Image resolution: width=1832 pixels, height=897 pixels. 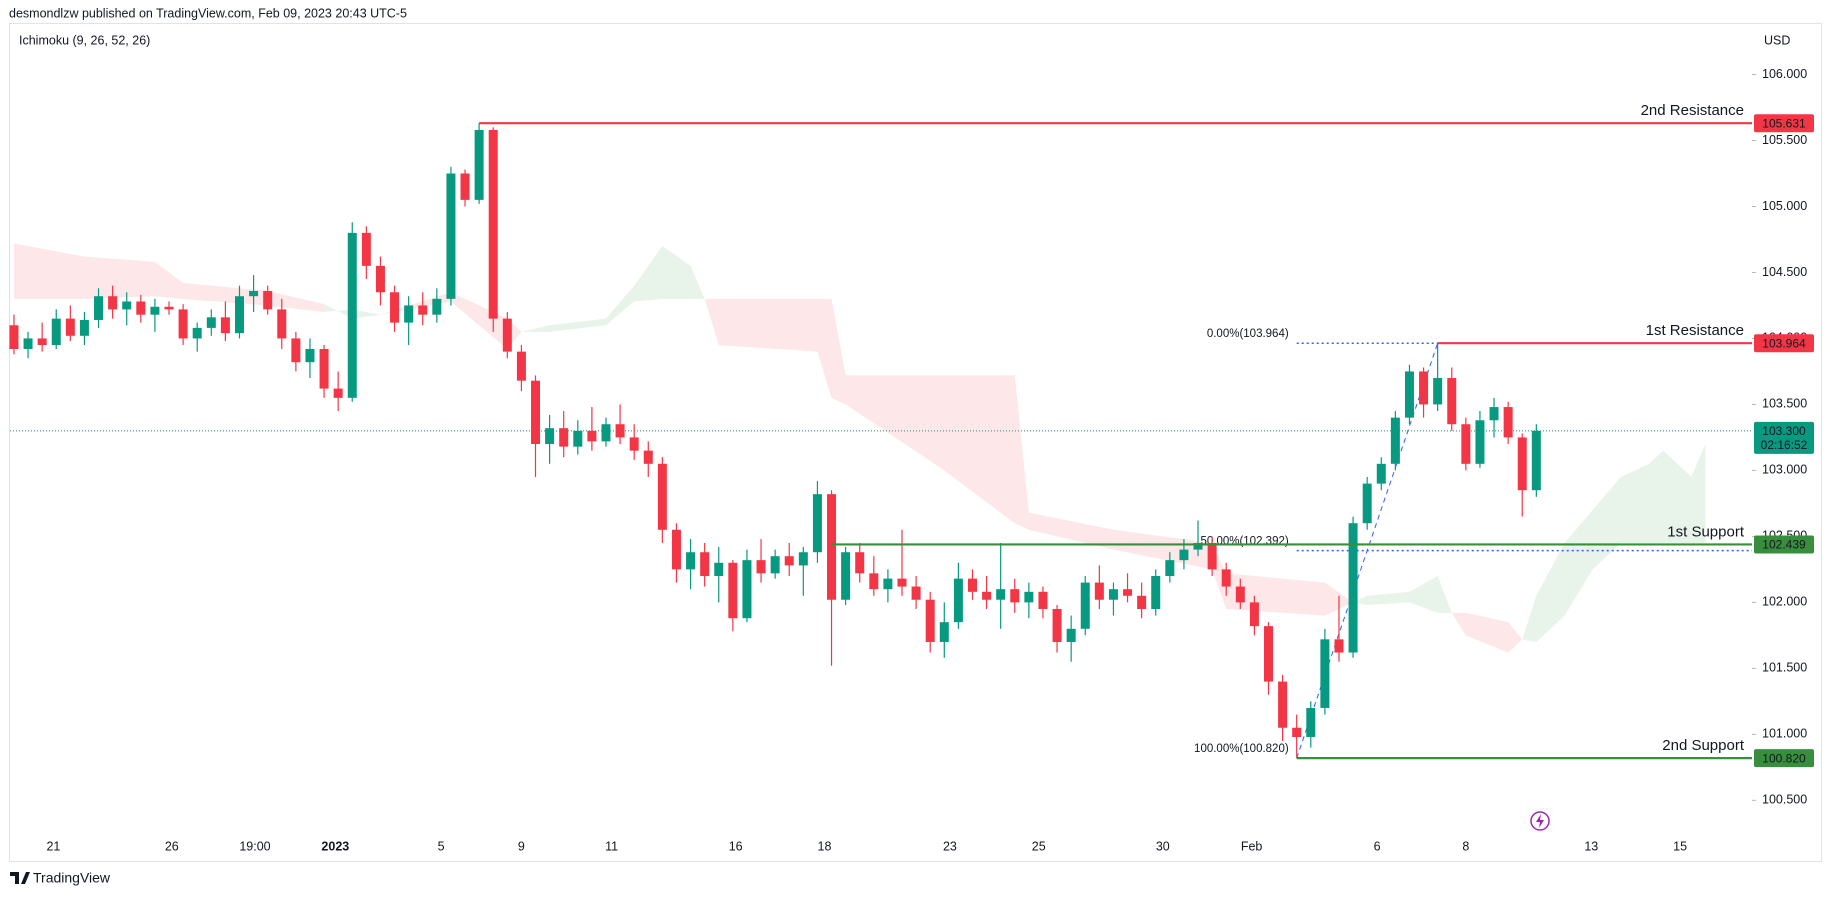 I want to click on indicator-label: Ichimoku (9, 26, 52, 26), so click(x=84, y=40).